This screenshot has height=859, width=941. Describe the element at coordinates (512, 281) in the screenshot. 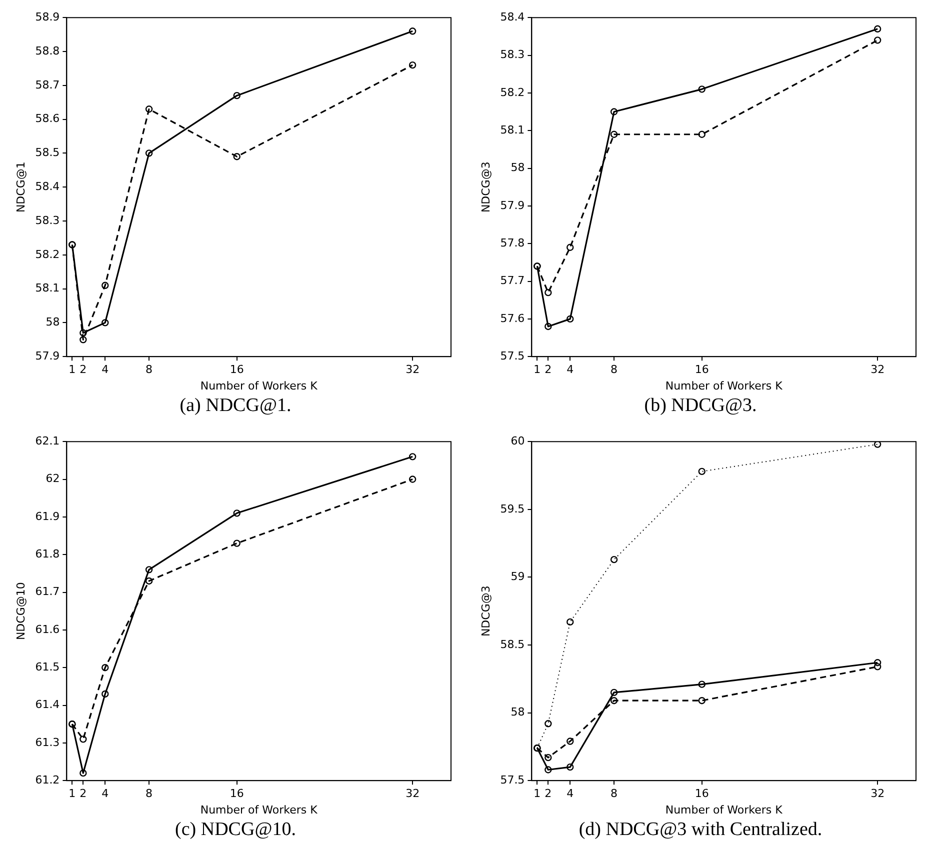

I see `y-tick-label: 57.7` at that location.